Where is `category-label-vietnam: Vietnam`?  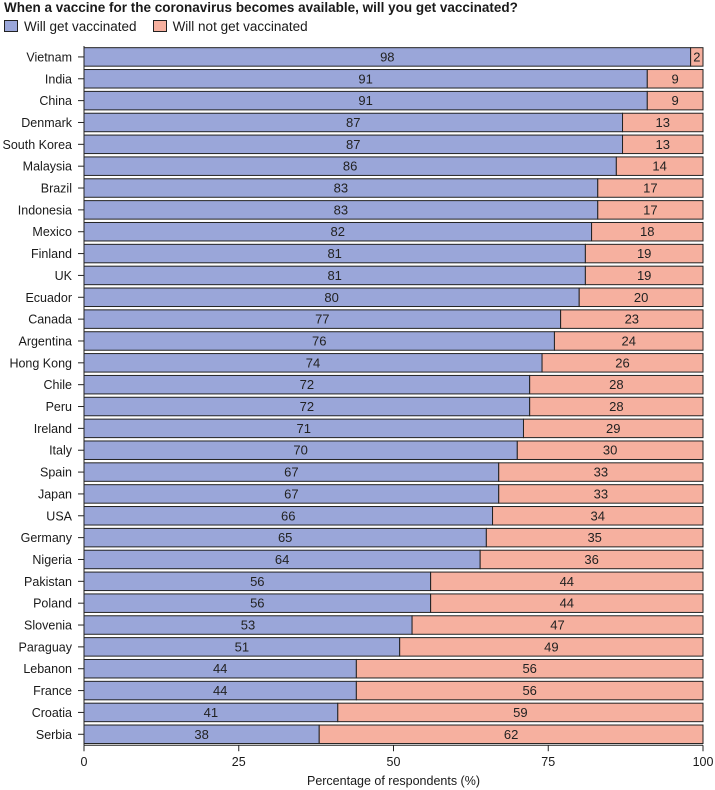 category-label-vietnam: Vietnam is located at coordinates (49, 57).